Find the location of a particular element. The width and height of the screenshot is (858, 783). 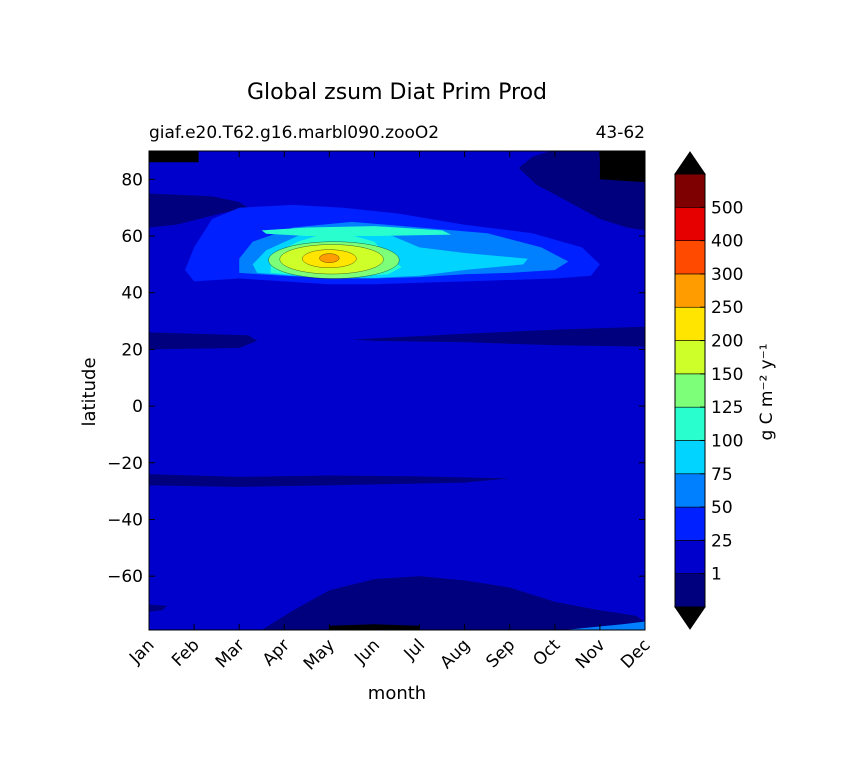

colorbar-tick-label-200: 200 is located at coordinates (727, 342).